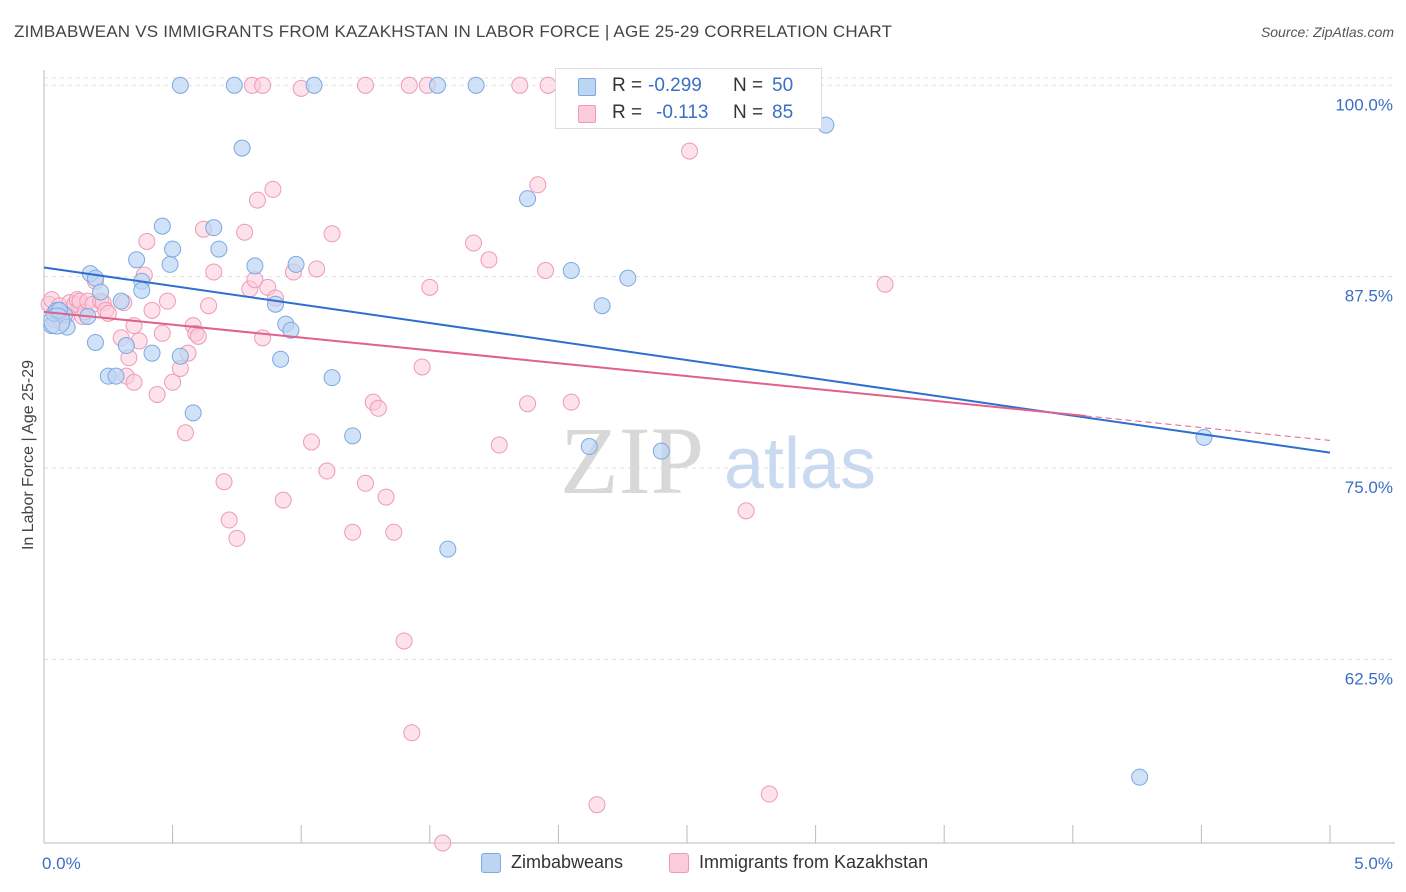 Image resolution: width=1406 pixels, height=892 pixels. I want to click on y-tick-label: 62.5%, so click(1369, 678).